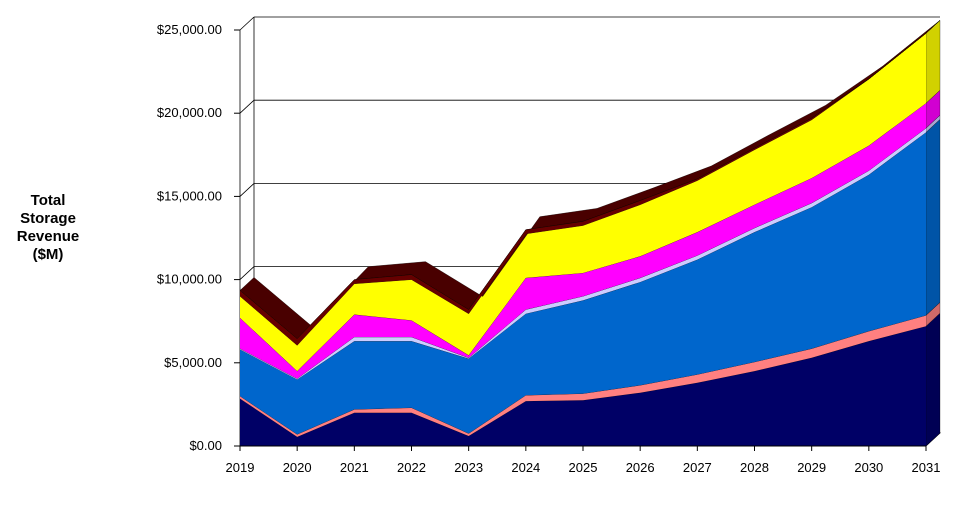 The image size is (959, 505). I want to click on y-tick-label: $15,000.00, so click(189, 195).